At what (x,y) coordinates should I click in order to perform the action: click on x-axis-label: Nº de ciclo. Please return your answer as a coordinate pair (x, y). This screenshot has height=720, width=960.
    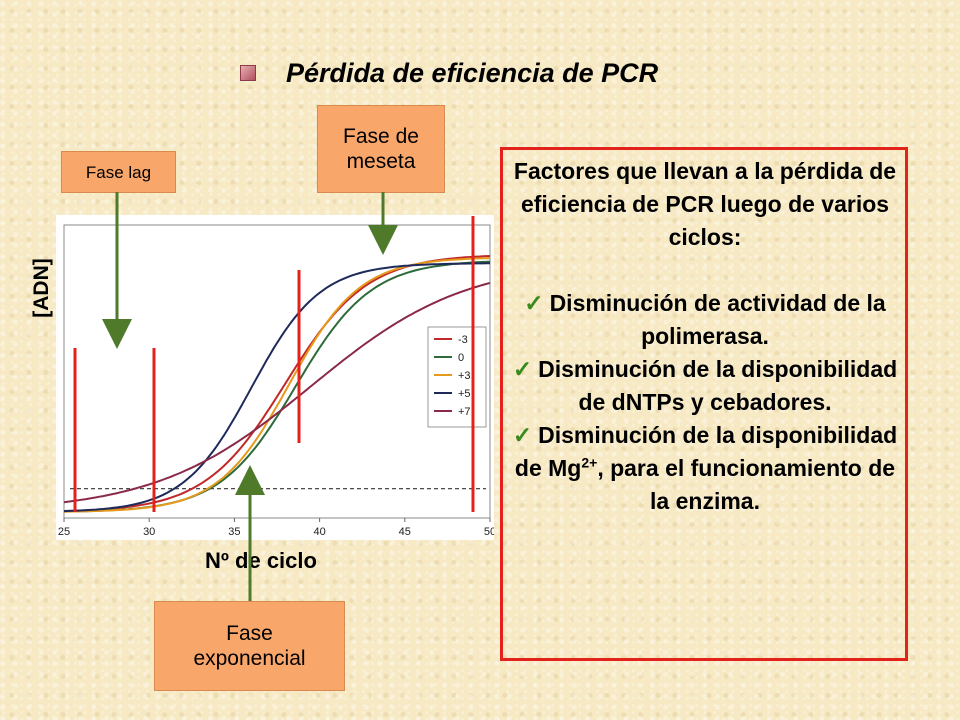
    Looking at the image, I should click on (261, 560).